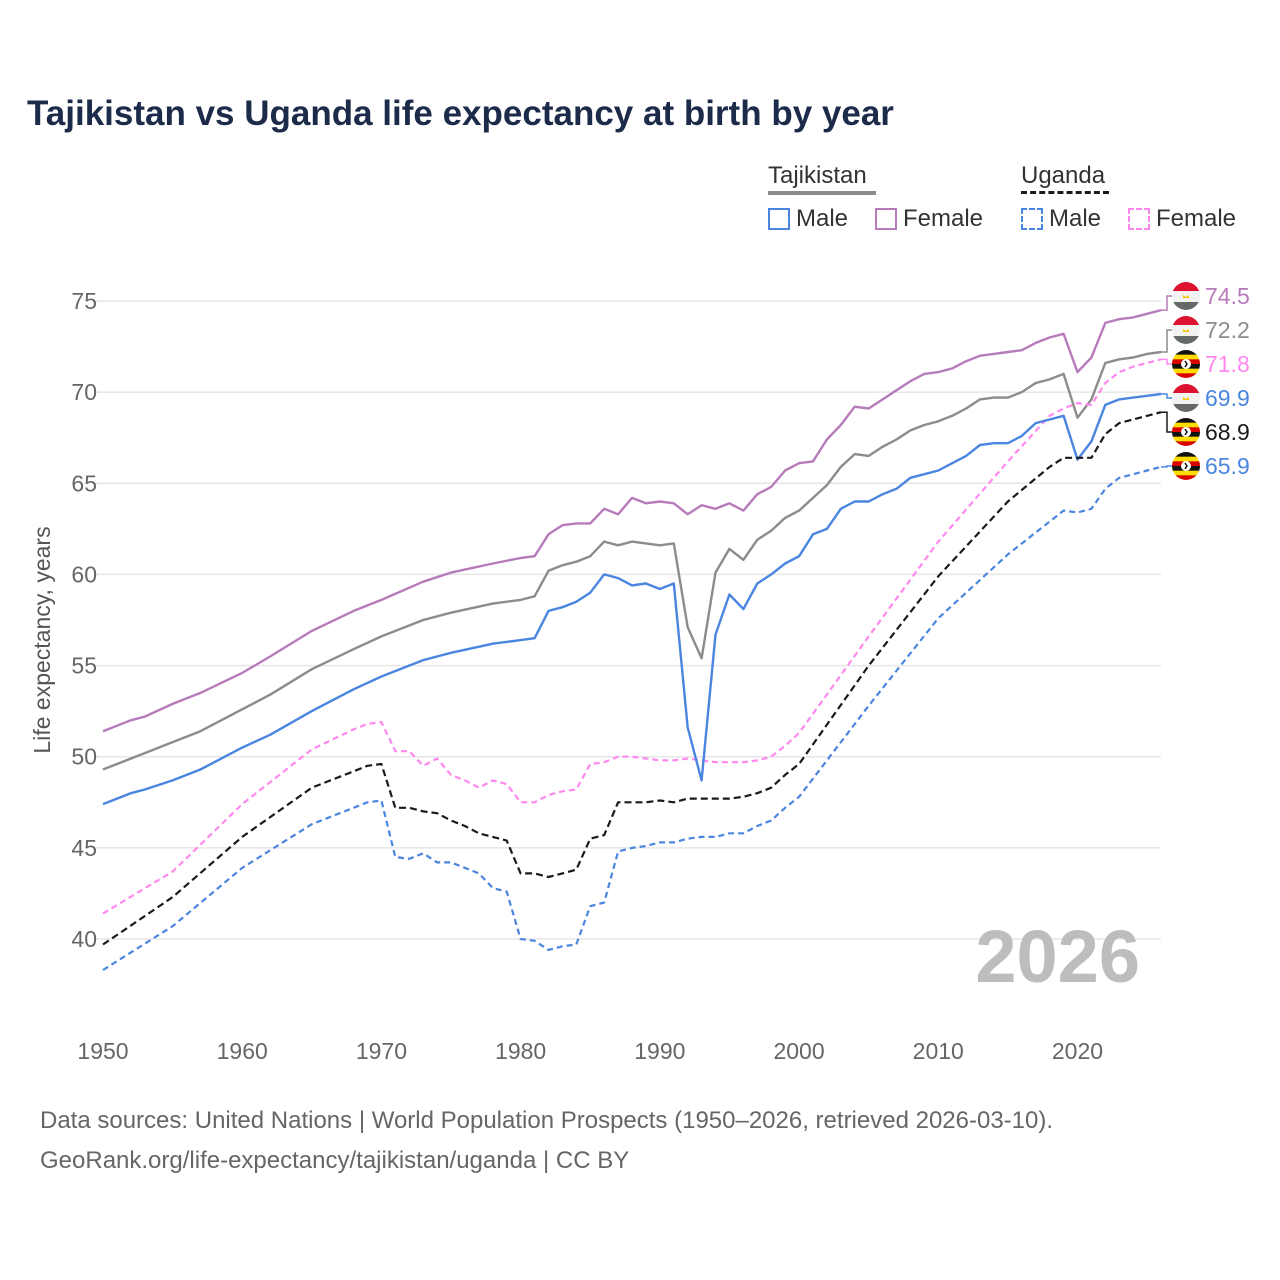 The height and width of the screenshot is (1280, 1280). What do you see at coordinates (590, 1051) in the screenshot?
I see `x-axis-ticks: 1950 1960 1970 1980 1990 2000 2010 2020` at bounding box center [590, 1051].